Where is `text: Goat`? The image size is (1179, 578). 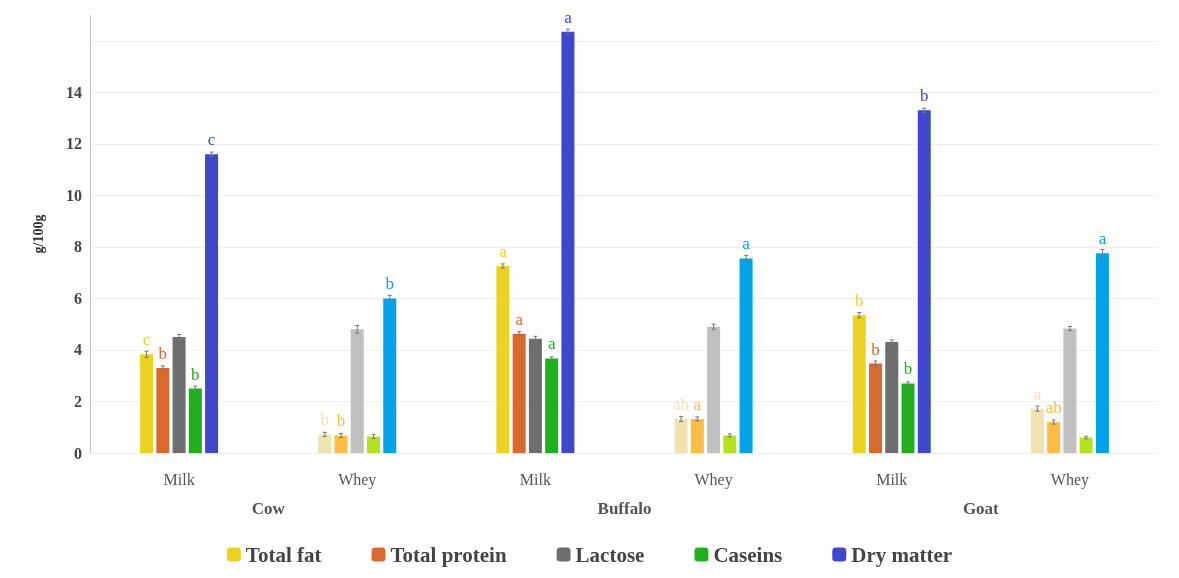 text: Goat is located at coordinates (981, 508).